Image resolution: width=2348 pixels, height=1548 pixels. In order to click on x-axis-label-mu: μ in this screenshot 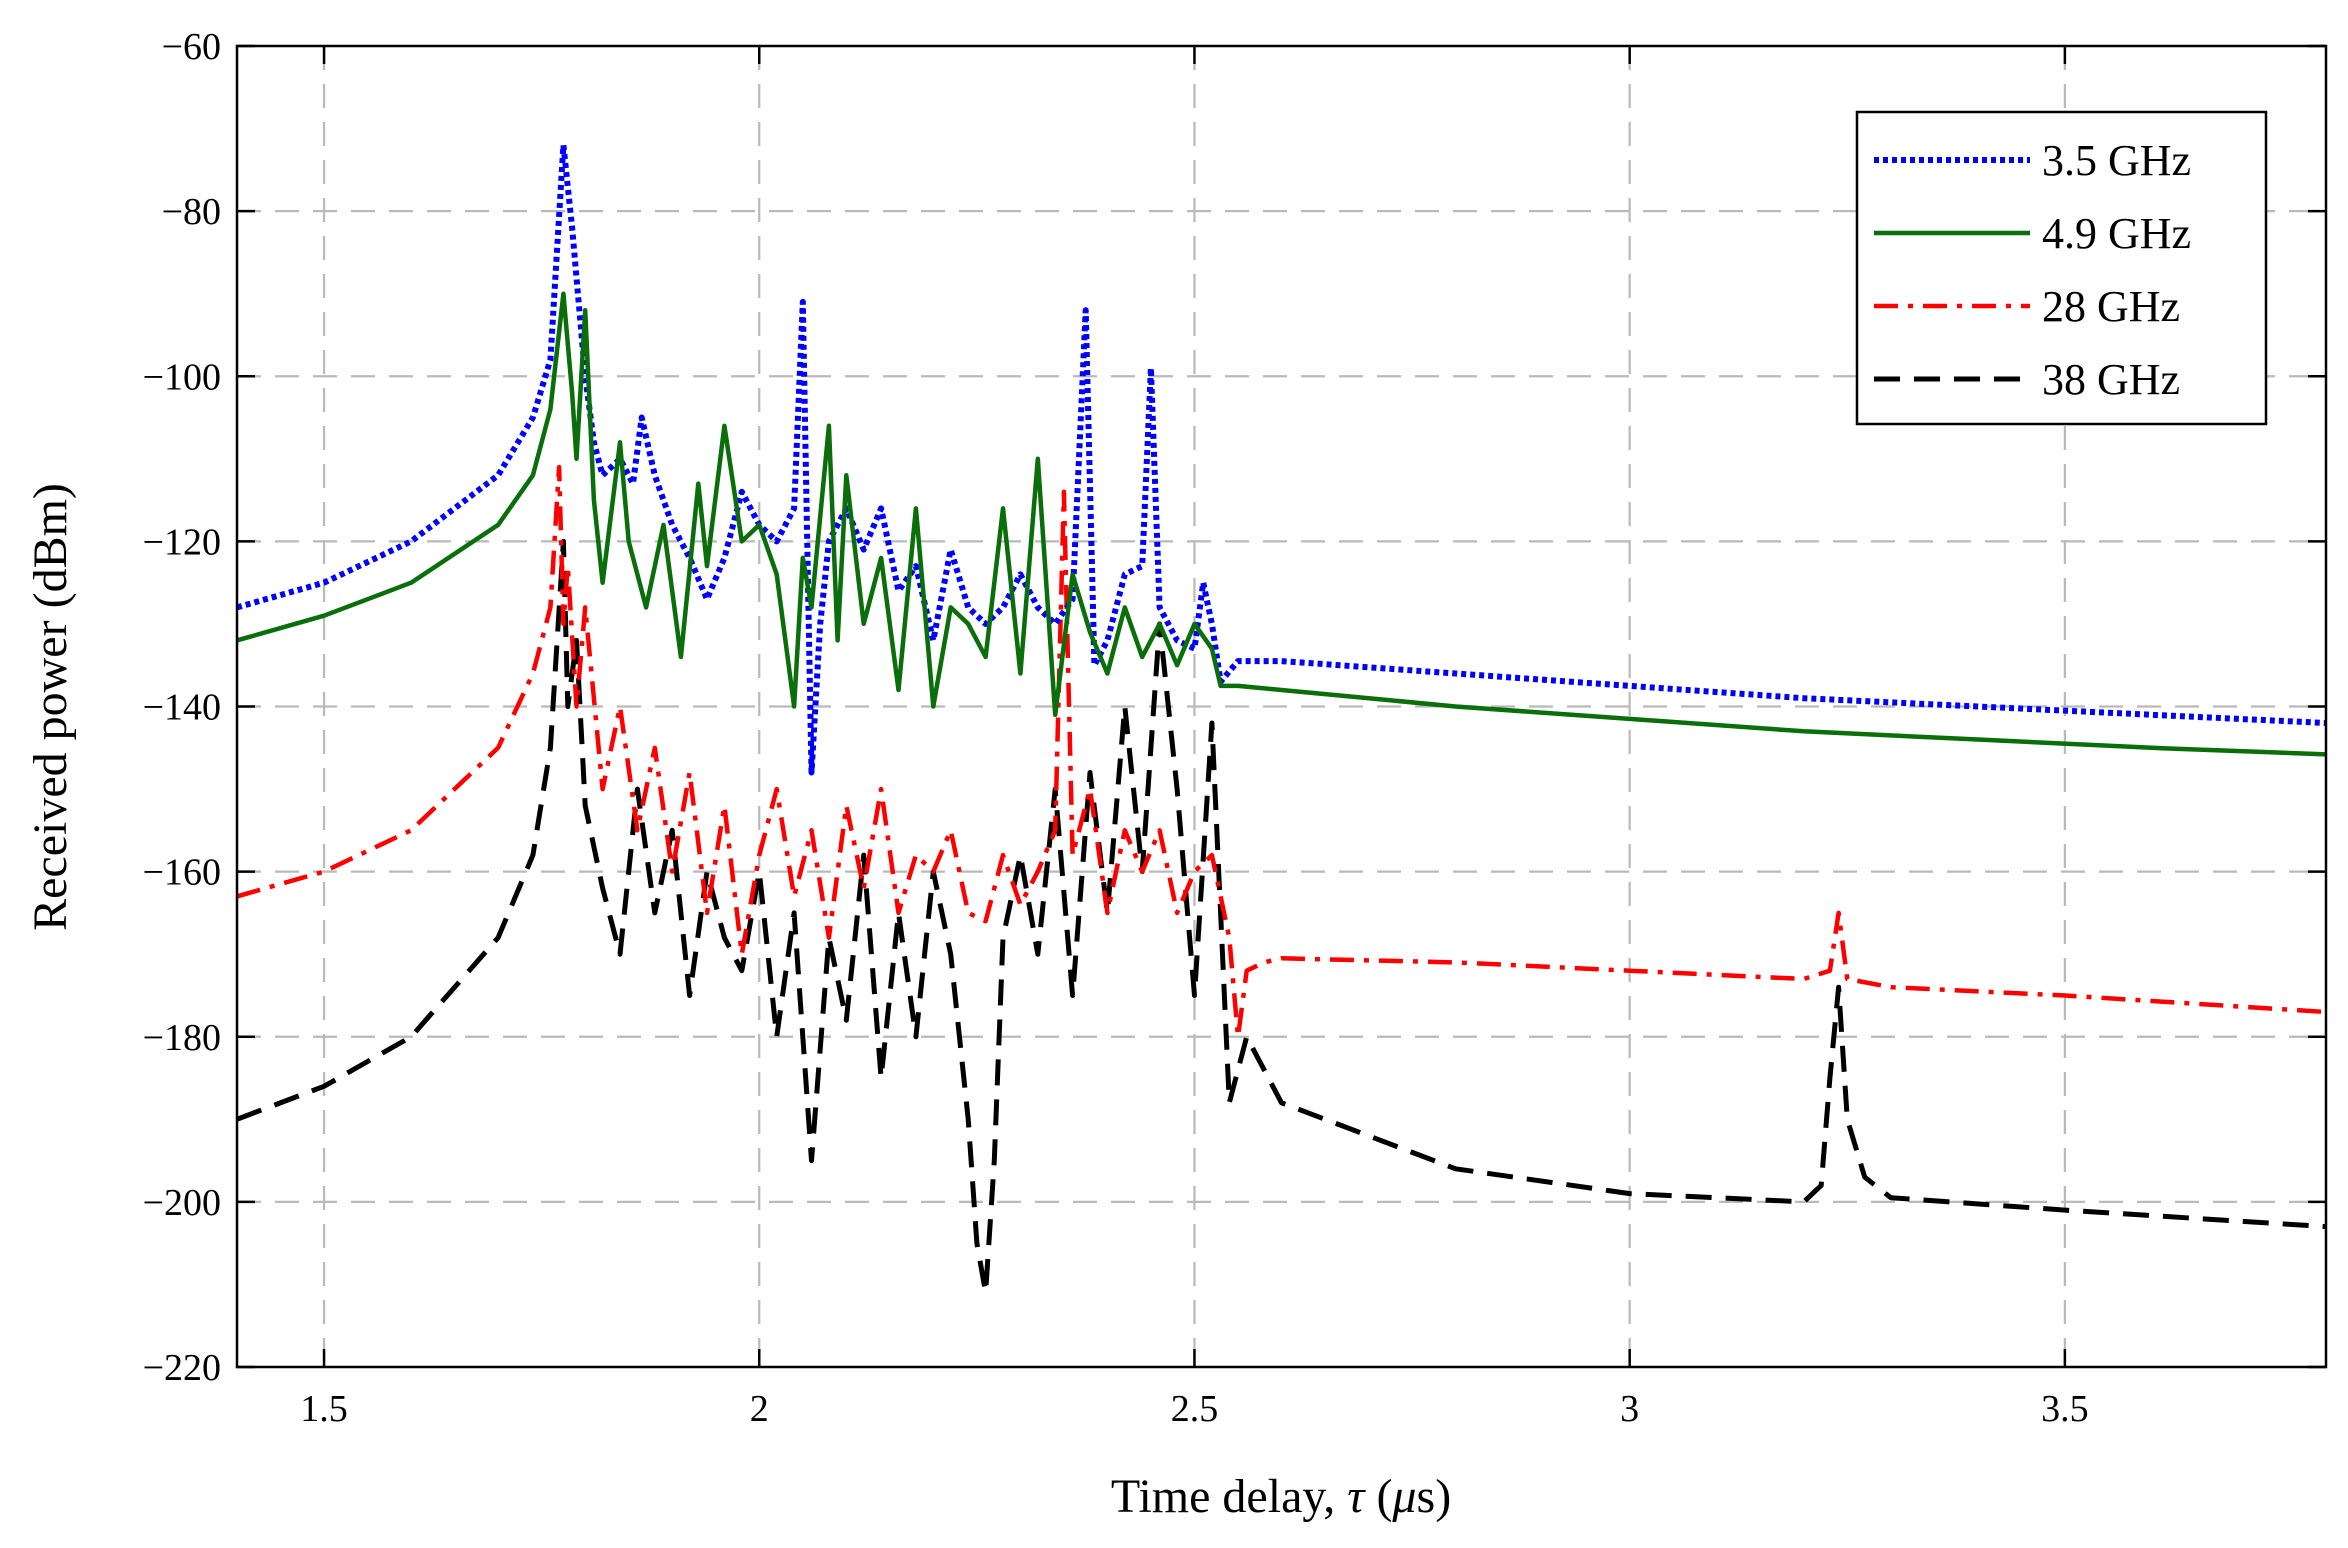, I will do `click(1403, 1496)`.